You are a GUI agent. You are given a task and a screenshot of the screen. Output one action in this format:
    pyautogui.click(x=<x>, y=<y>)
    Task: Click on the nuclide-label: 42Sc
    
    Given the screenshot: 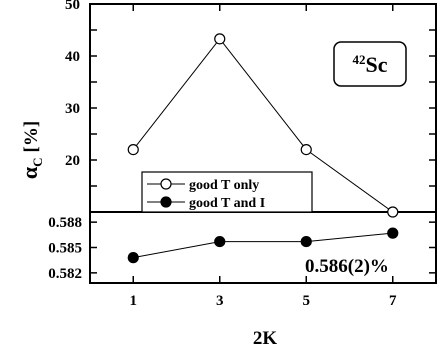 What is the action you would take?
    pyautogui.click(x=370, y=64)
    